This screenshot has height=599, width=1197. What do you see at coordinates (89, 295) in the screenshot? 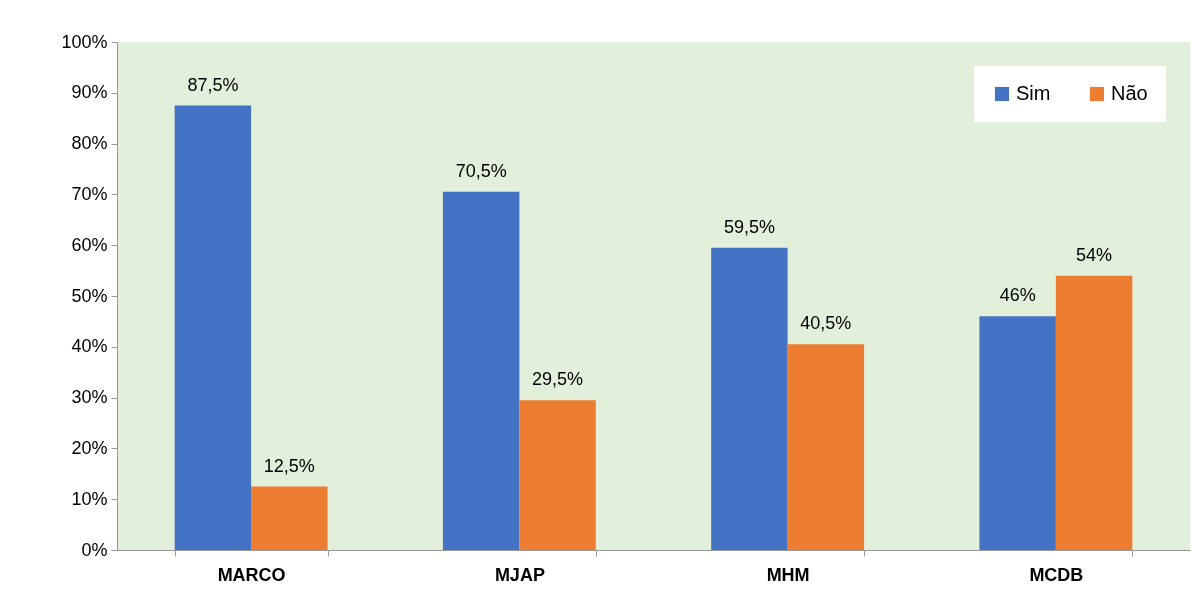
I see `y-tick-label: 50%` at bounding box center [89, 295].